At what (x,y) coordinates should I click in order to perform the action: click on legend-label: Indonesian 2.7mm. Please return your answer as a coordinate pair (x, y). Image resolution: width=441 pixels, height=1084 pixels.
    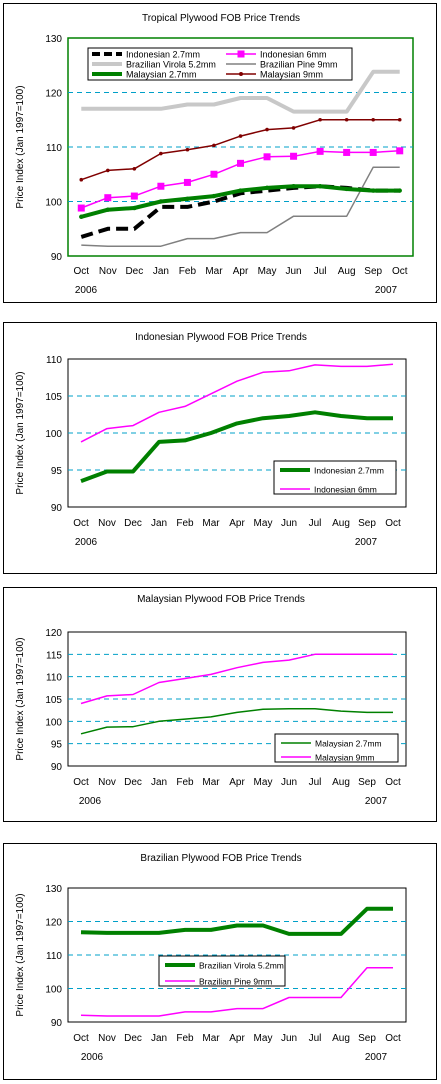
    Looking at the image, I should click on (163, 55).